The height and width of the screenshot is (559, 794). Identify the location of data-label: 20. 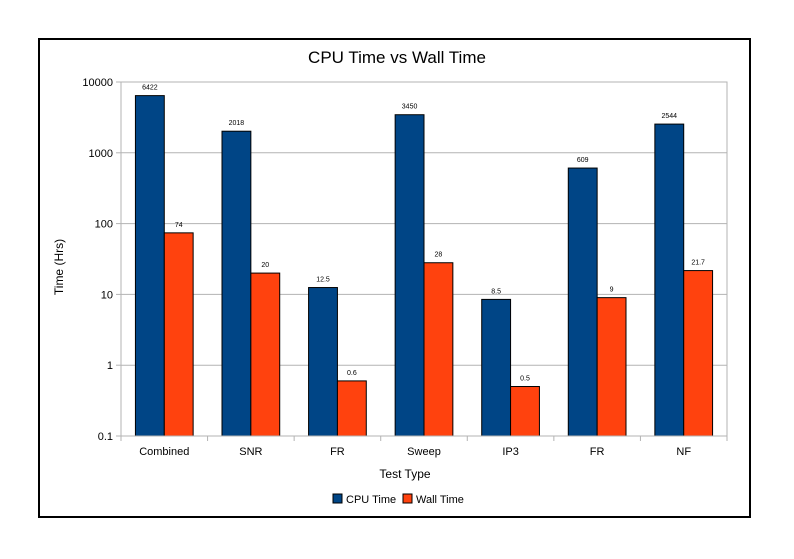
(265, 265).